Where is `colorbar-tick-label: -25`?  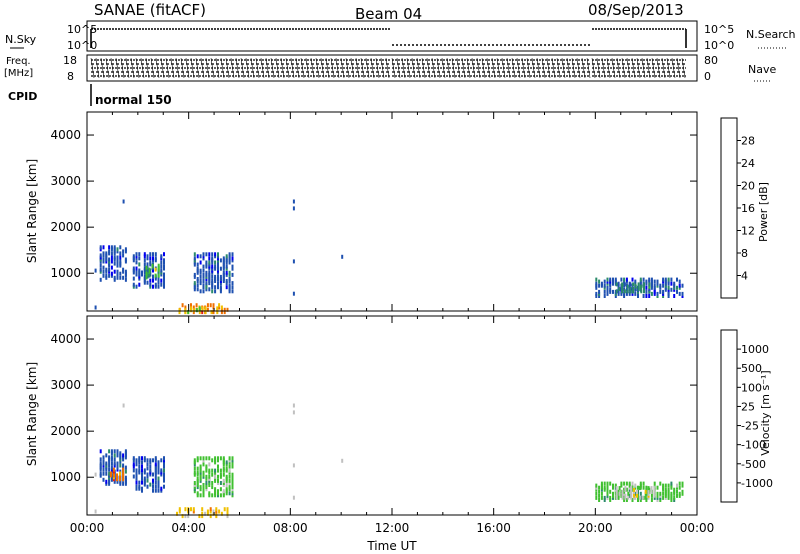 colorbar-tick-label: -25 is located at coordinates (750, 426).